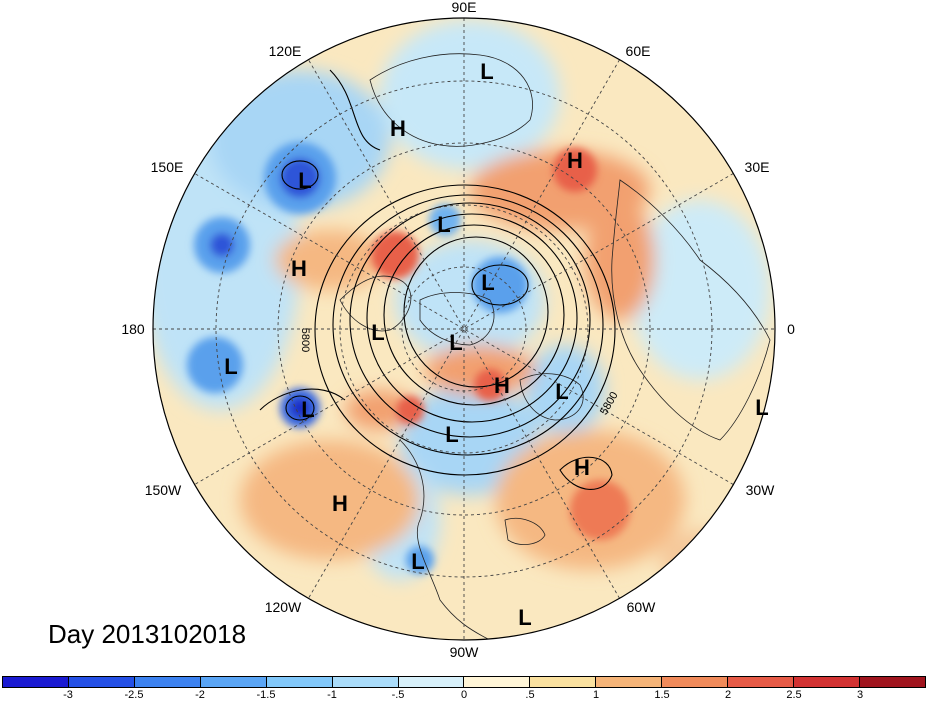  What do you see at coordinates (283, 607) in the screenshot?
I see `lon-label-120w: 120W` at bounding box center [283, 607].